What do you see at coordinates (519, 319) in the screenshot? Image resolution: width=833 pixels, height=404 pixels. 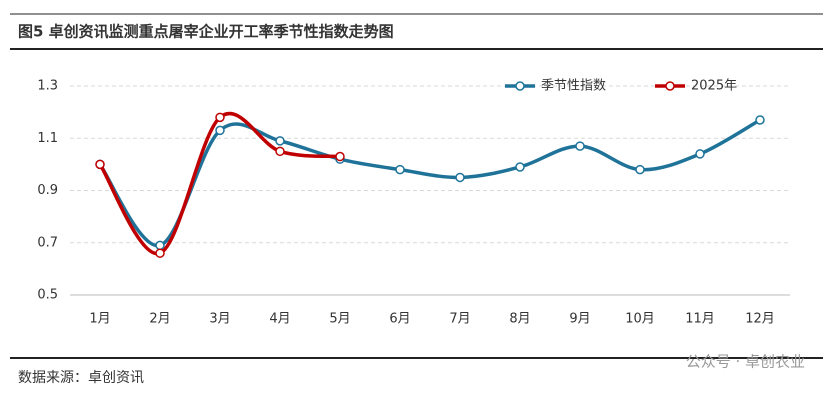 I see `x-tick-label: 8月` at bounding box center [519, 319].